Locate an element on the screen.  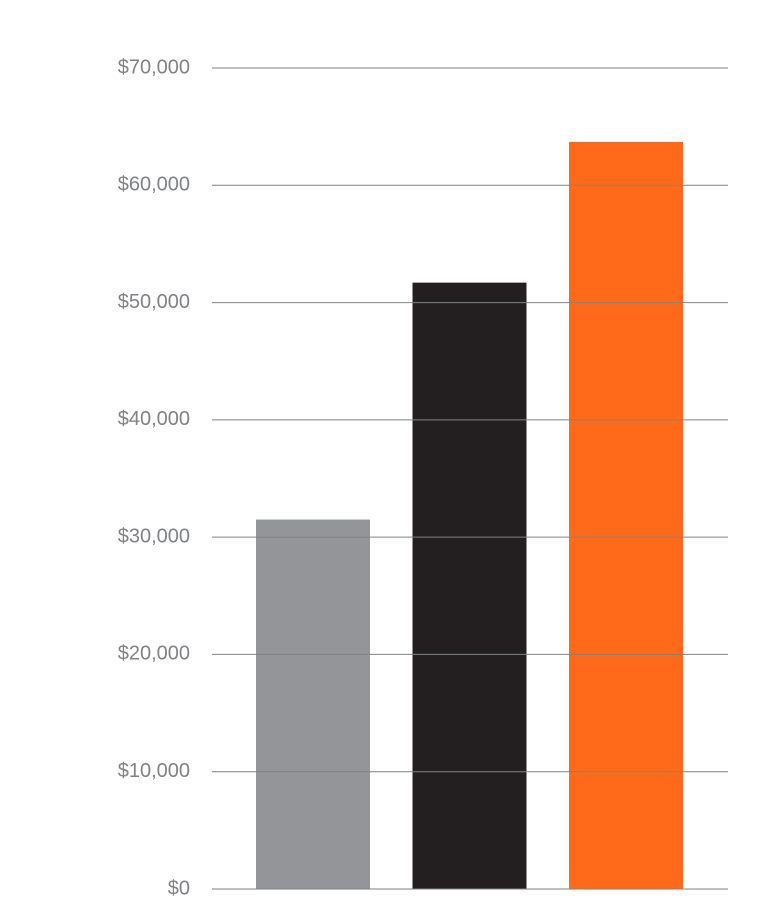
y-tick-label: $10,000 is located at coordinates (154, 771).